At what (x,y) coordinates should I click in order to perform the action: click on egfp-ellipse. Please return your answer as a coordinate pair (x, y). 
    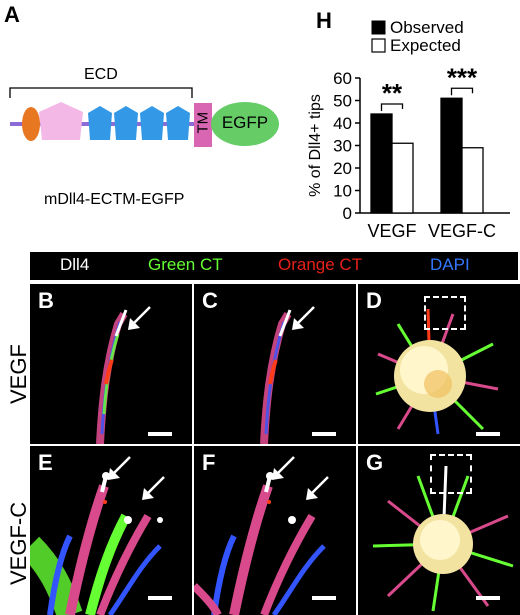
    Looking at the image, I should click on (245, 124).